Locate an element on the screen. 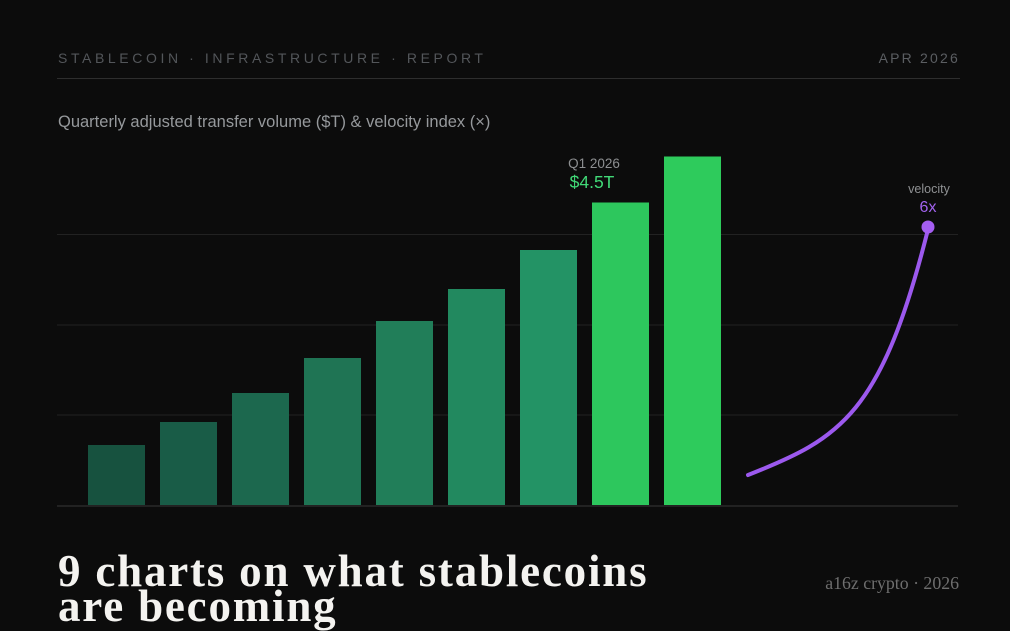 This screenshot has width=1010, height=631. svg-text: 6x is located at coordinates (928, 207).